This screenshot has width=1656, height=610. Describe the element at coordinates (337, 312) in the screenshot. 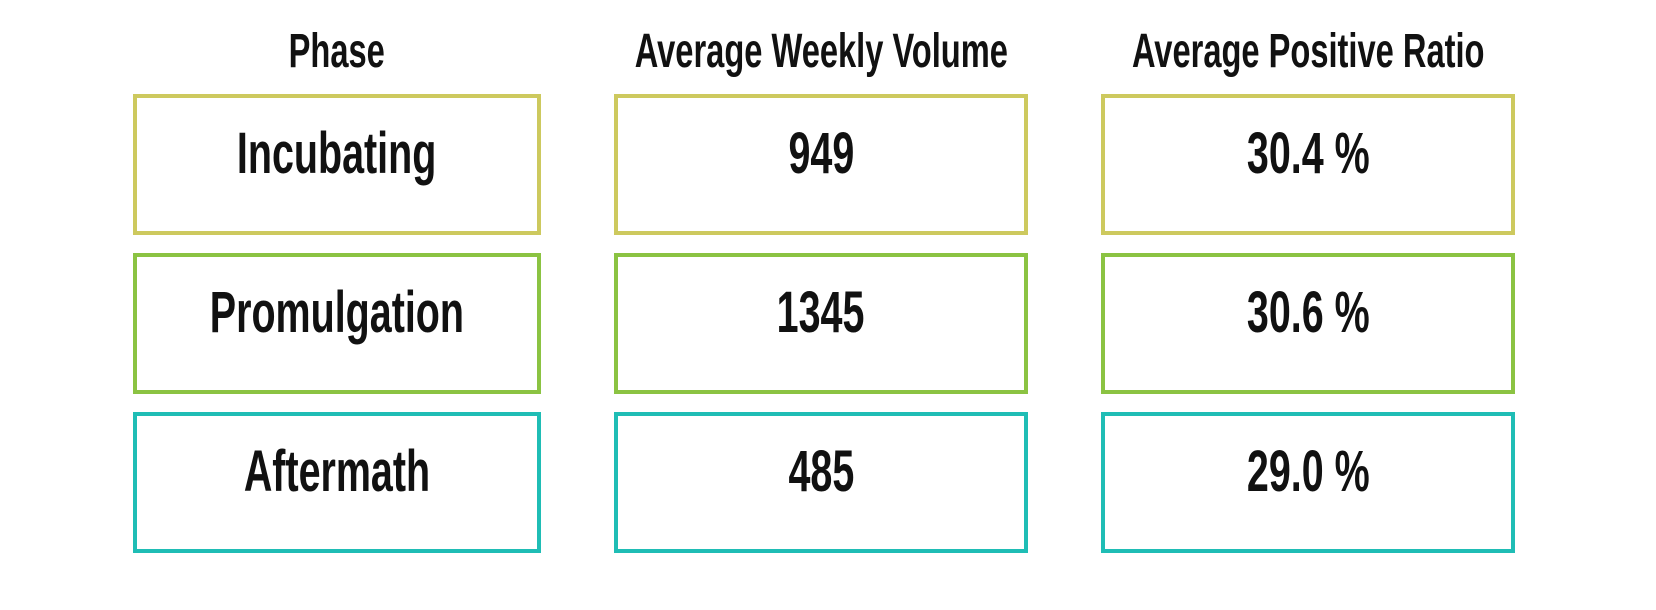

I see `phase-label-row2: Promulgation` at that location.